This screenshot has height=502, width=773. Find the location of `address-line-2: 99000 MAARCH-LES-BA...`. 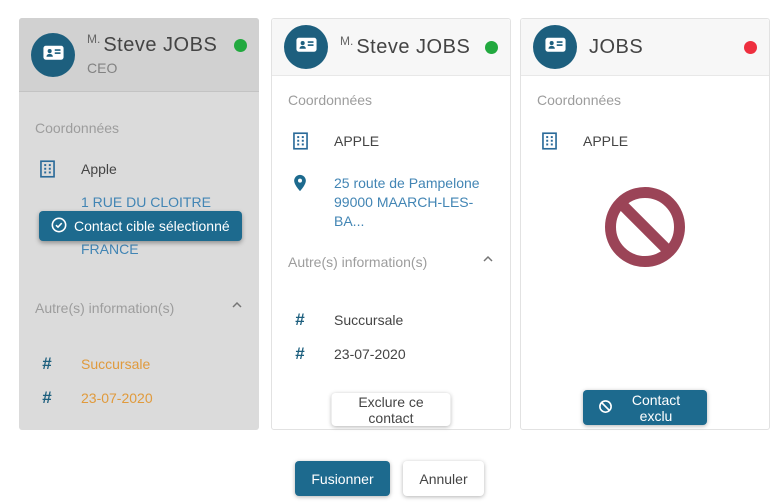

address-line-2: 99000 MAARCH-LES-BA... is located at coordinates (404, 211).